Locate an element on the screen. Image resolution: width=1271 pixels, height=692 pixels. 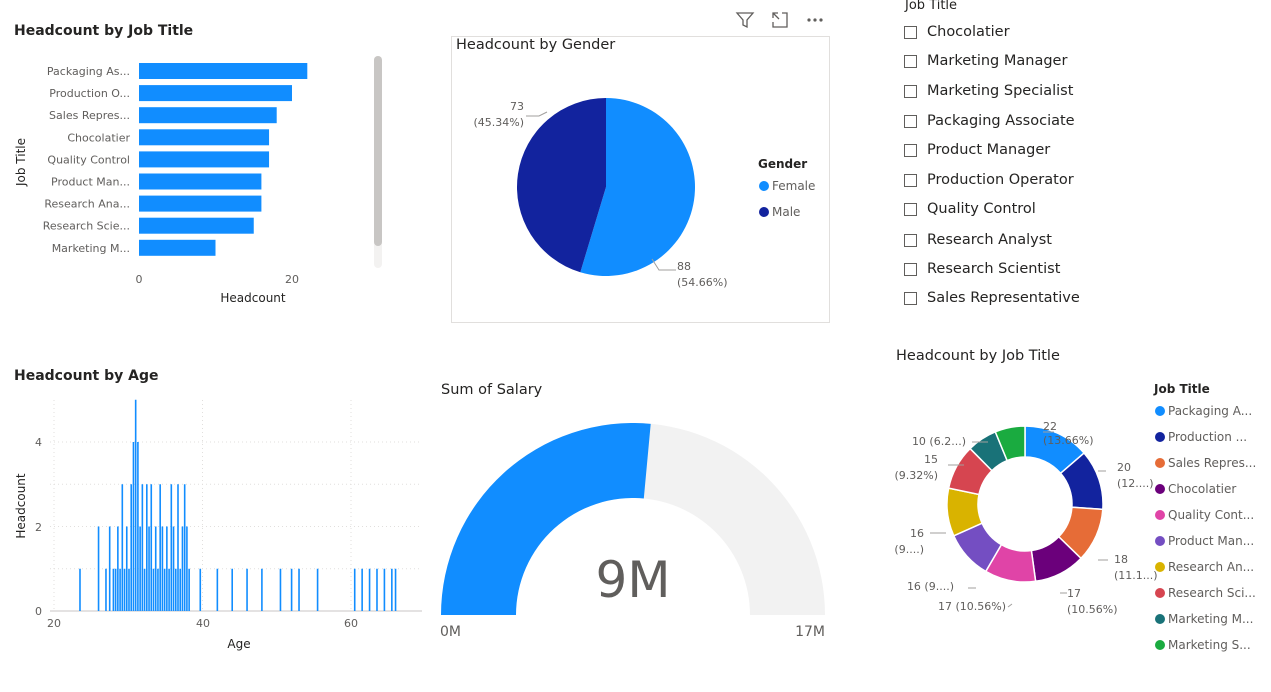
slicer-item: Chocolatier is located at coordinates (957, 32).